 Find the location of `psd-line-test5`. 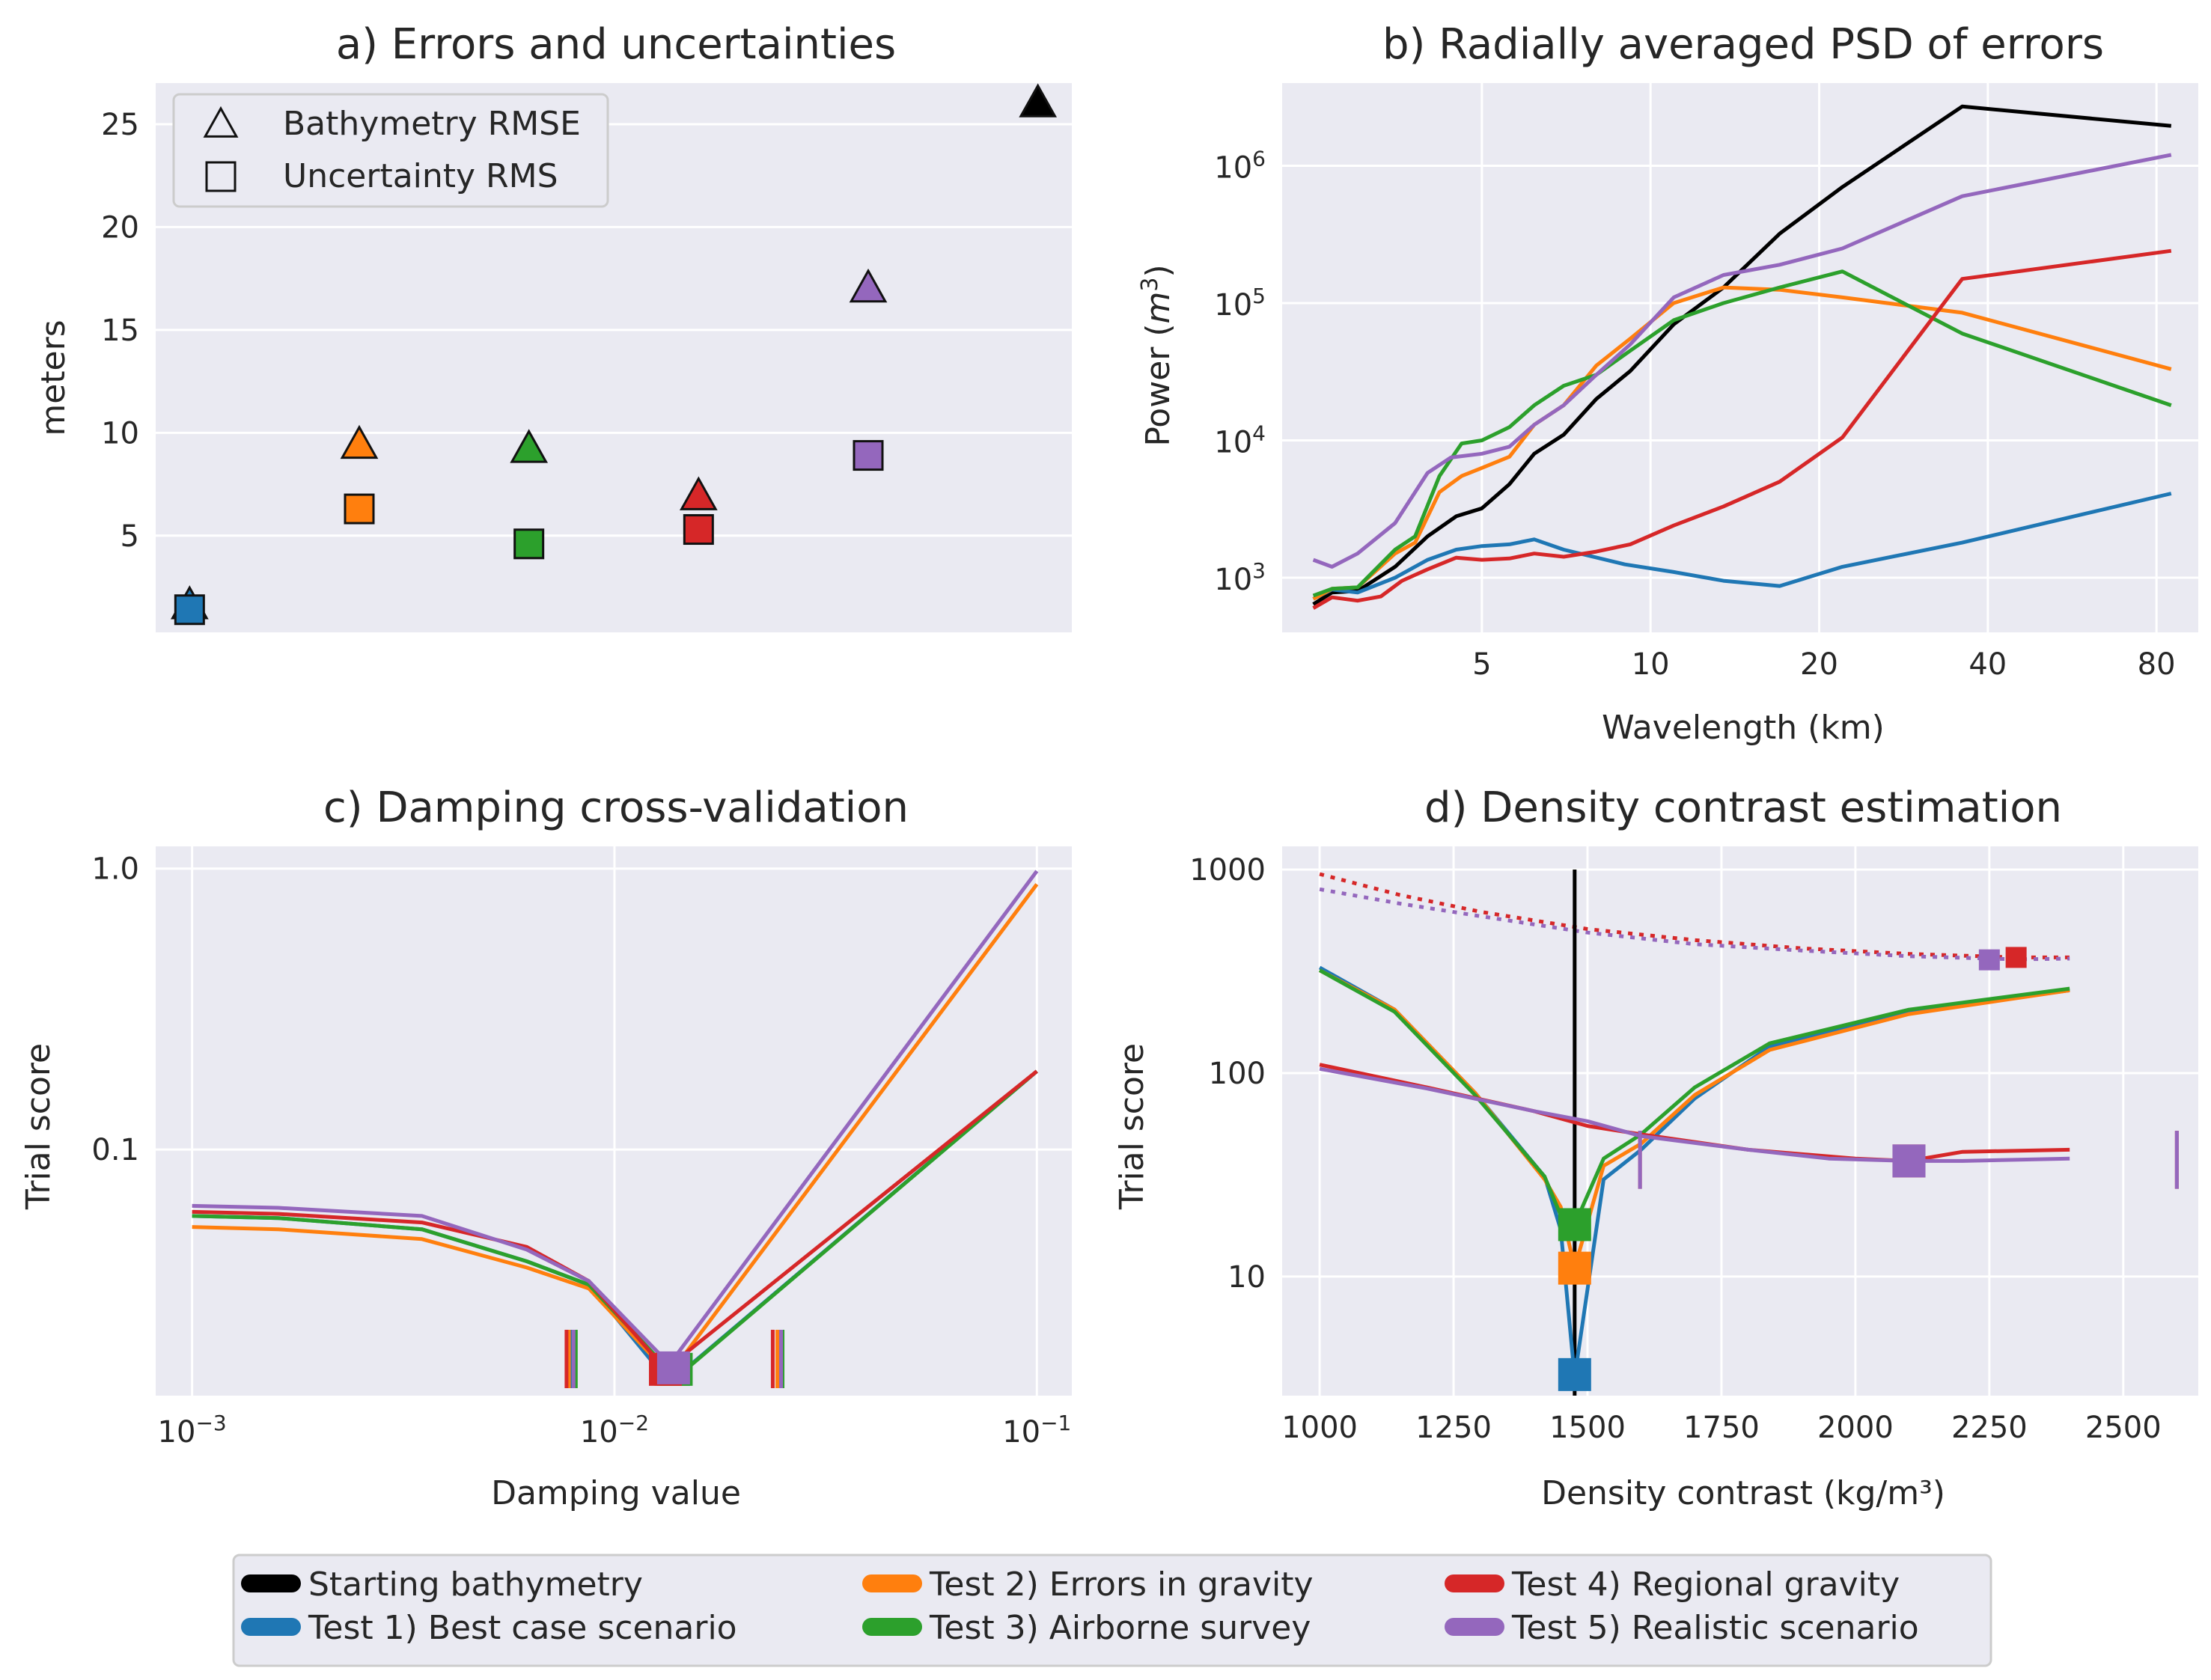

psd-line-test5 is located at coordinates (1742, 361).